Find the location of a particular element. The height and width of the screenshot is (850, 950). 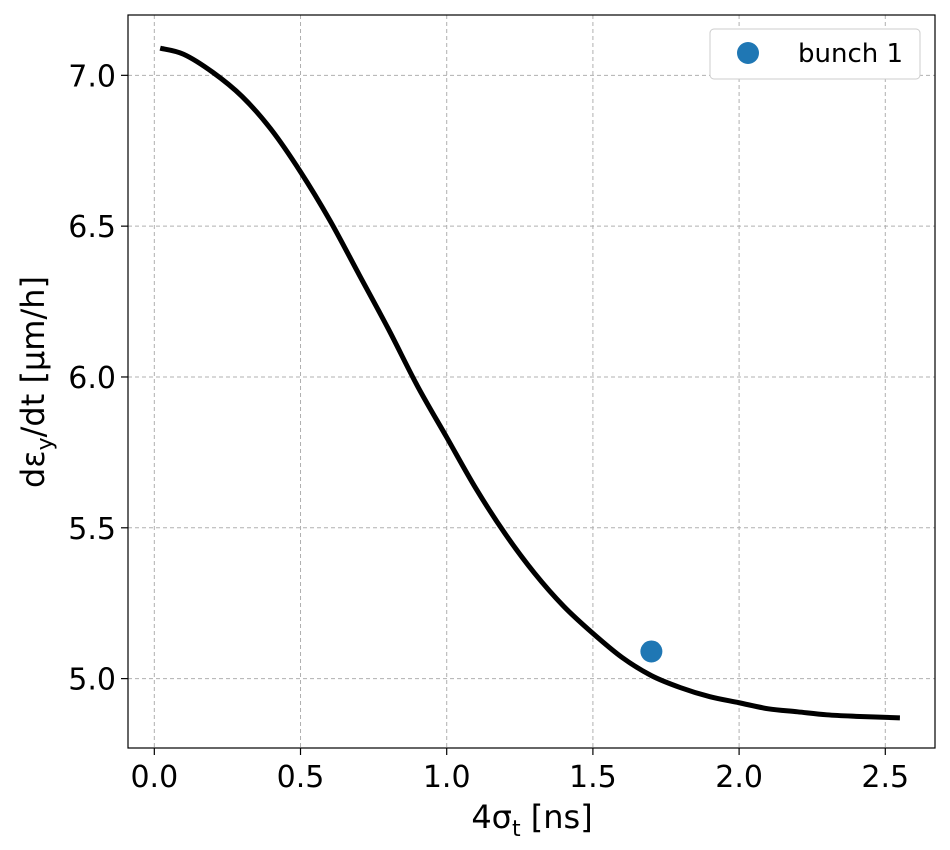

data-point is located at coordinates (651, 651).